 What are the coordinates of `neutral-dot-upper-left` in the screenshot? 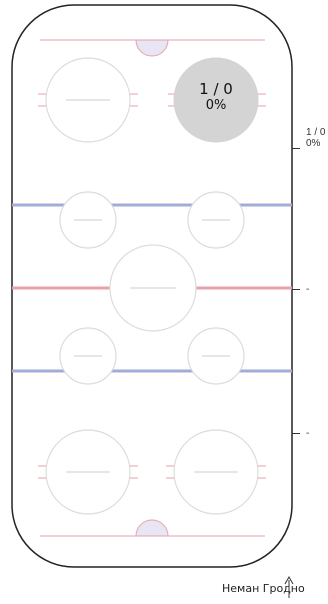 It's located at (88, 220).